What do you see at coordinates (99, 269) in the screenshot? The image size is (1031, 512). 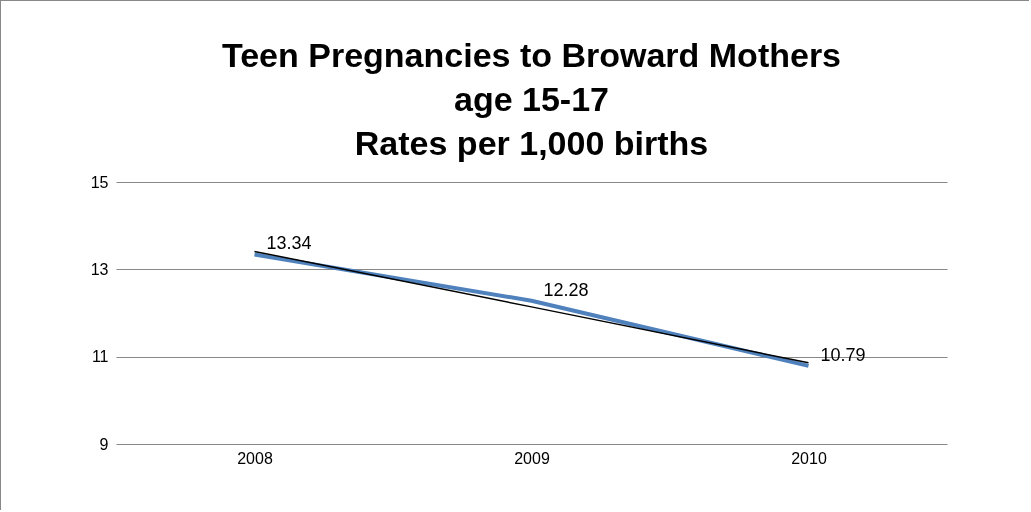 I see `y-tick-label: 13` at bounding box center [99, 269].